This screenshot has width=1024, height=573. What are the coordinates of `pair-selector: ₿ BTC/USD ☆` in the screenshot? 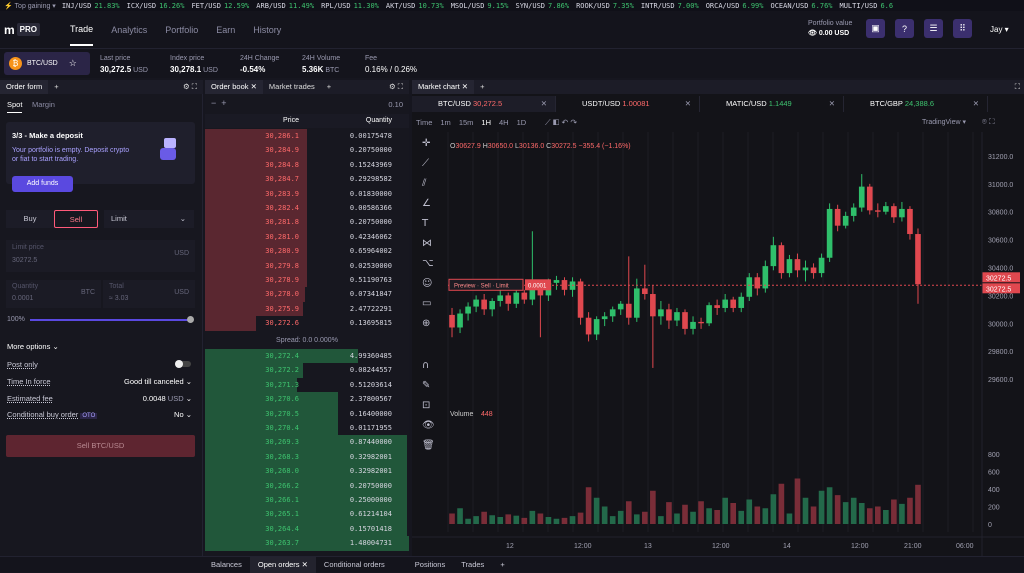 It's located at (47, 63).